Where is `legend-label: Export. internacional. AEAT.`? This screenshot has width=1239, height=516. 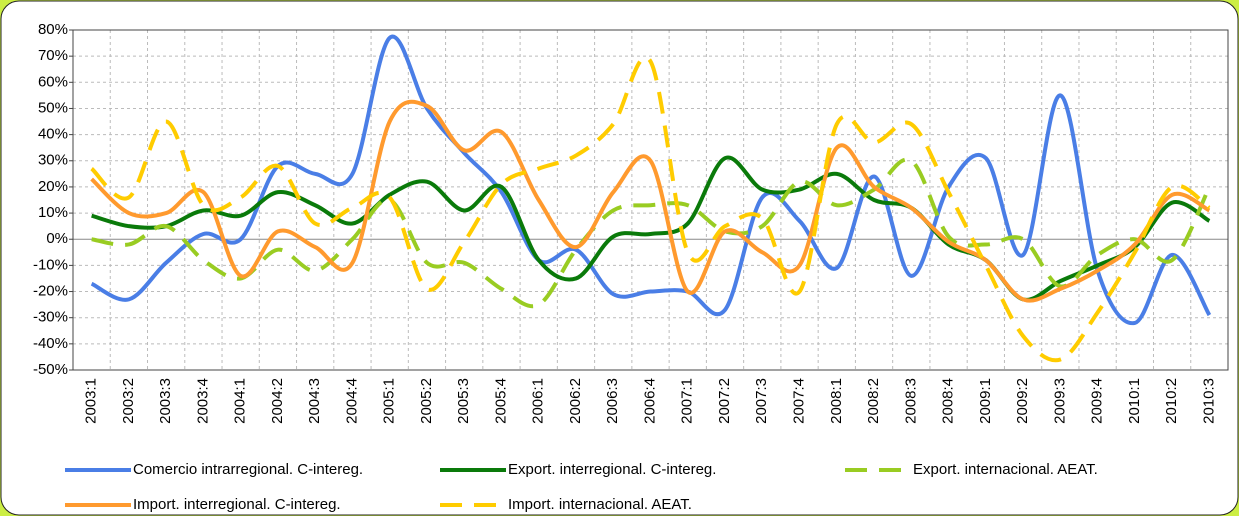
legend-label: Export. internacional. AEAT. is located at coordinates (1005, 469).